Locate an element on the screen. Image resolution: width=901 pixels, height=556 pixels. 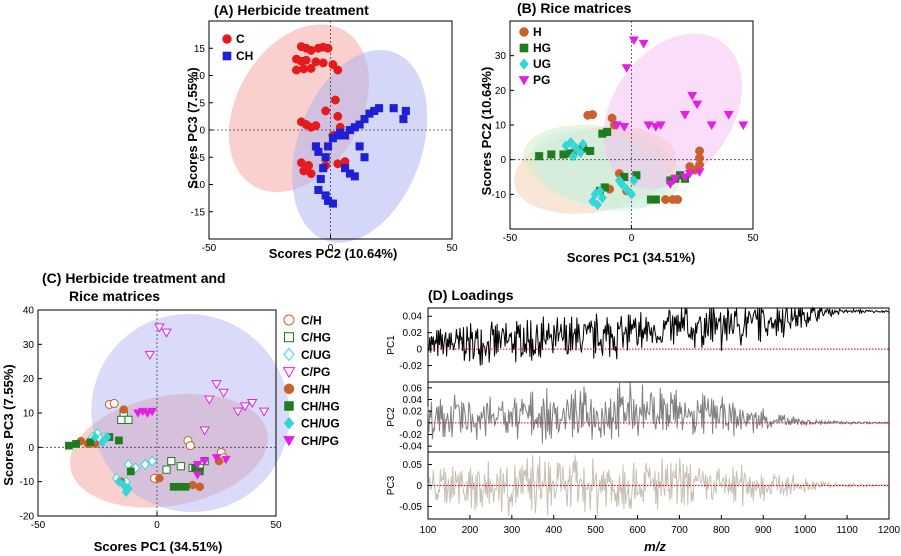
y-tick-label: 0.04 is located at coordinates (413, 400).